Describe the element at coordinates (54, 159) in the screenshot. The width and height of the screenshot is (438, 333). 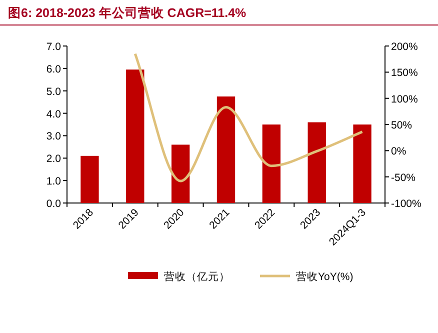
I see `y-tick-label: 2.0` at that location.